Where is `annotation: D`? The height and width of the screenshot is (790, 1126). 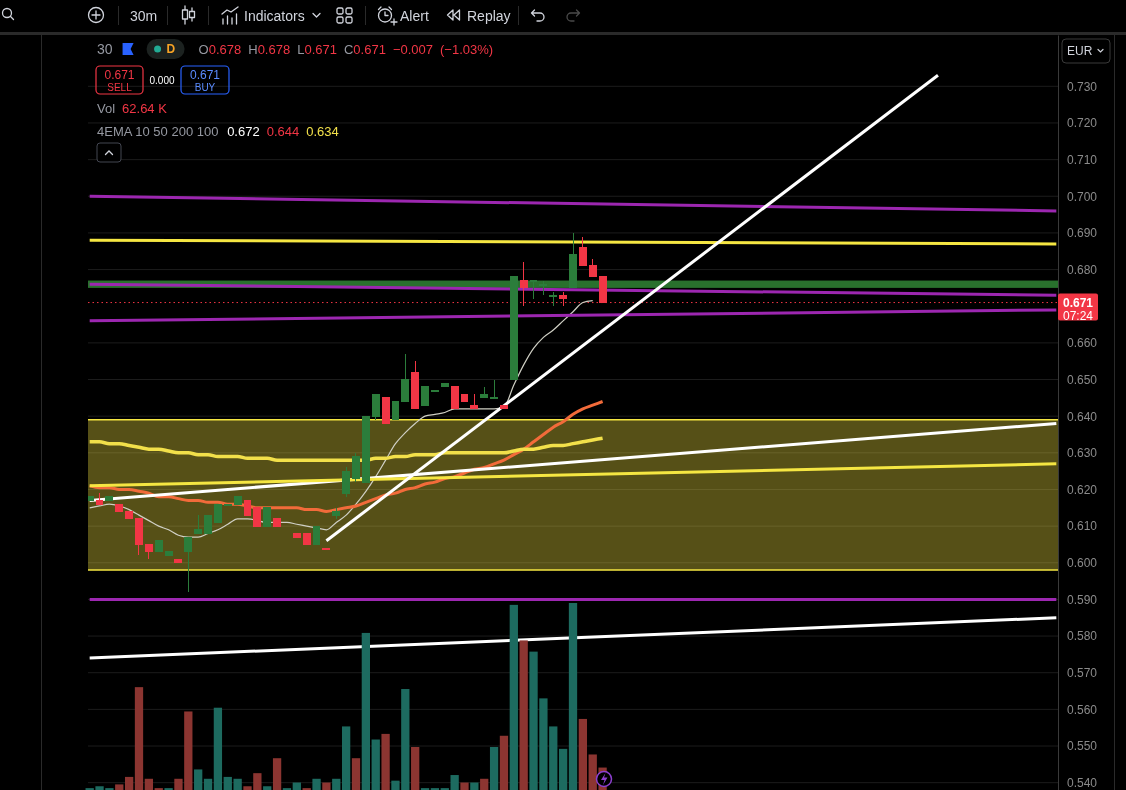
annotation: D is located at coordinates (171, 49).